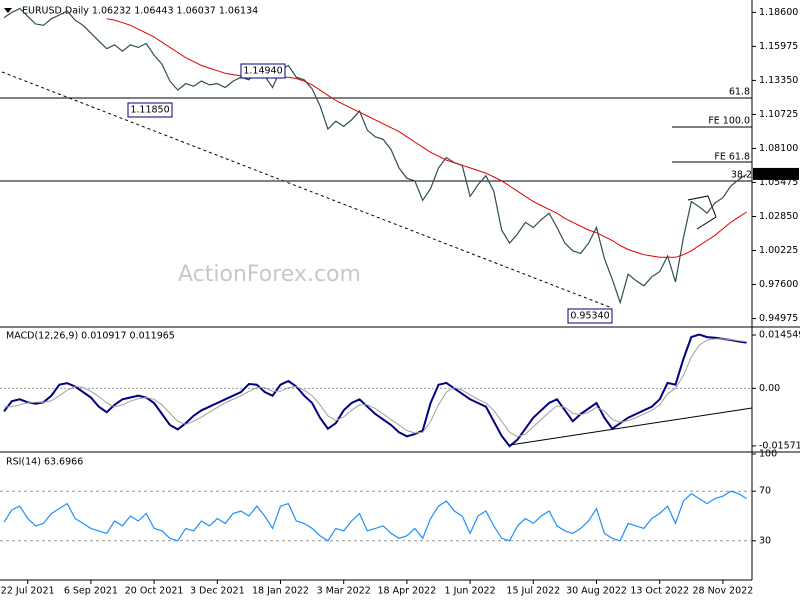  I want to click on x-tick-label: 3 Dec 2021, so click(217, 591).